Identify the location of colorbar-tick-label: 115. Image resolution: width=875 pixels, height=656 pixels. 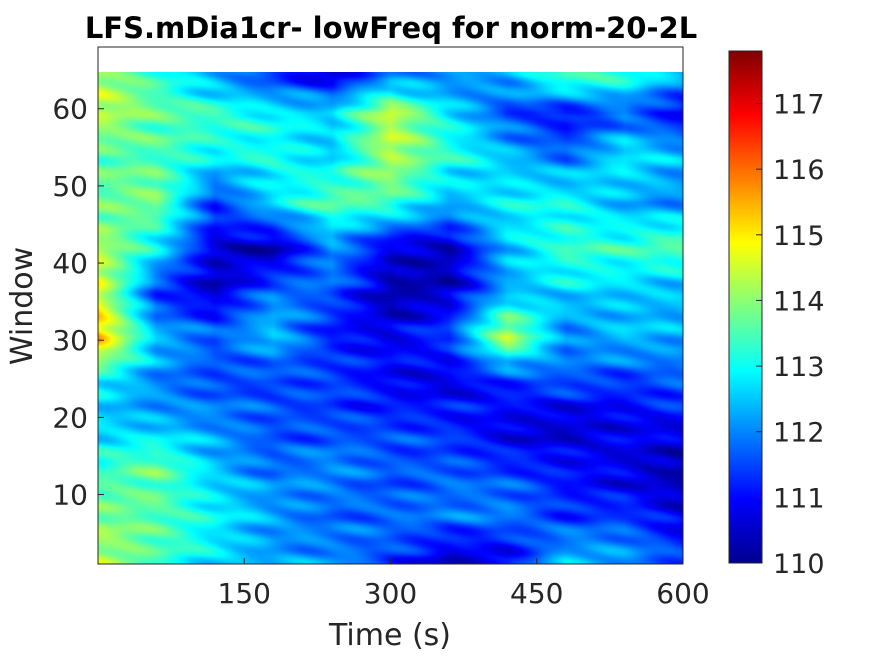
(799, 236).